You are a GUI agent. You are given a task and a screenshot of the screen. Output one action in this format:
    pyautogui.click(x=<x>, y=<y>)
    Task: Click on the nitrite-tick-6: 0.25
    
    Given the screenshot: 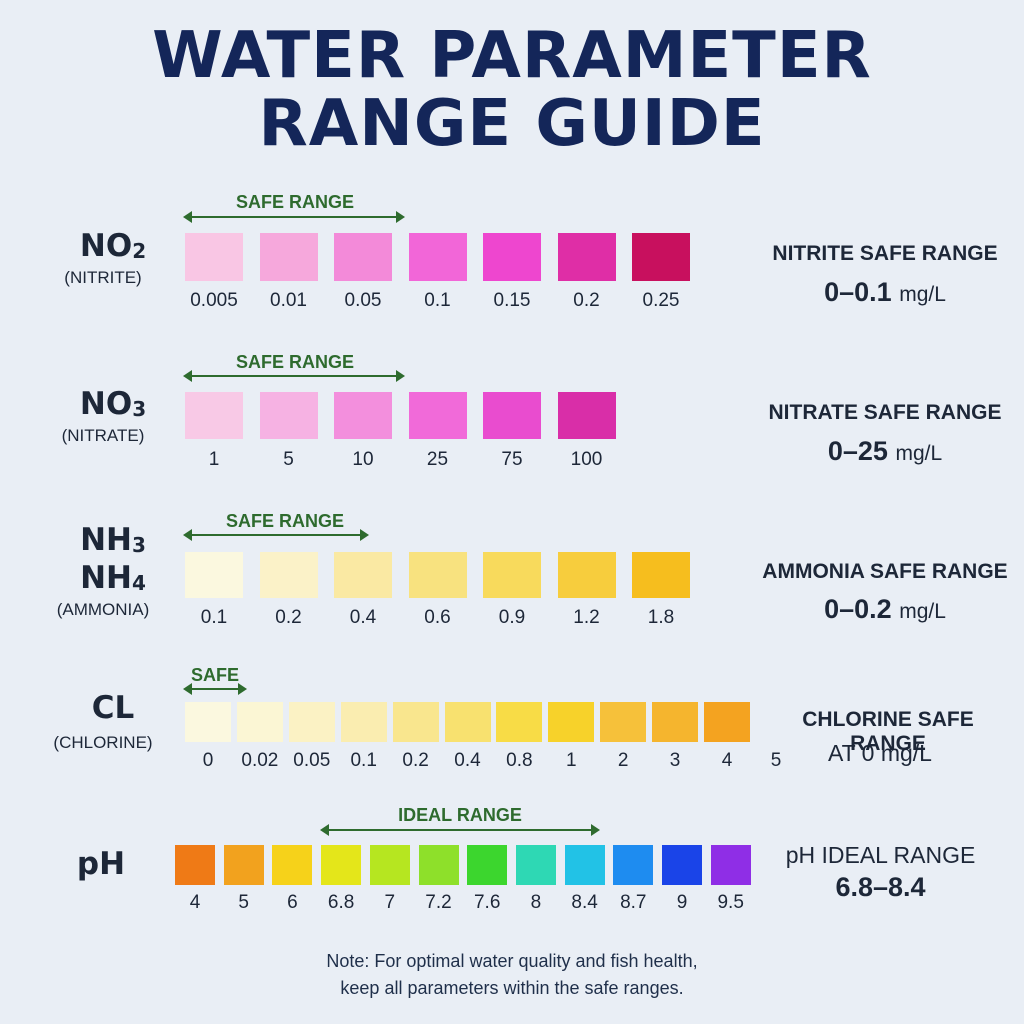 What is the action you would take?
    pyautogui.click(x=661, y=300)
    